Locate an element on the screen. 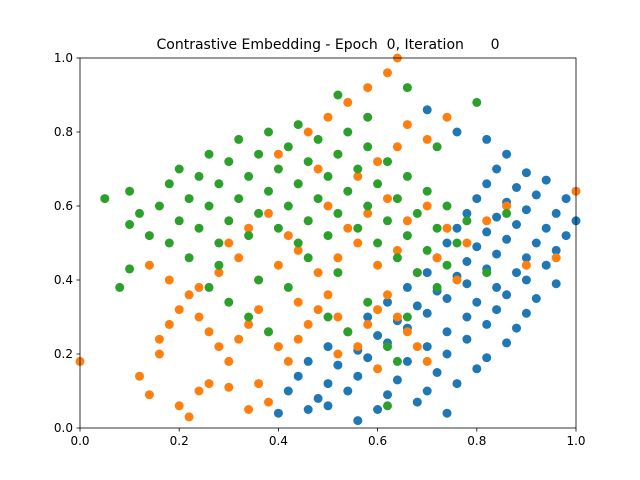  y-tick-label: 0.2 is located at coordinates (63, 354).